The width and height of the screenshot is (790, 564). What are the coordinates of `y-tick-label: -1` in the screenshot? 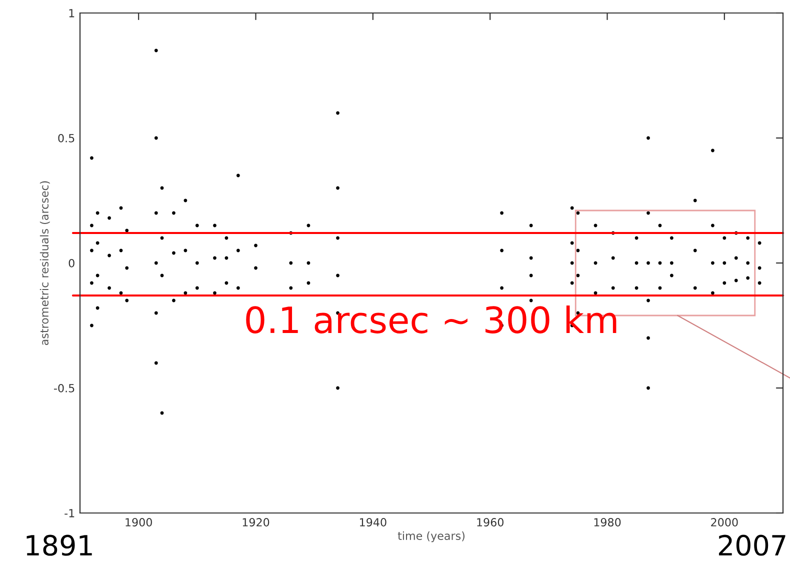 It's located at (69, 513).